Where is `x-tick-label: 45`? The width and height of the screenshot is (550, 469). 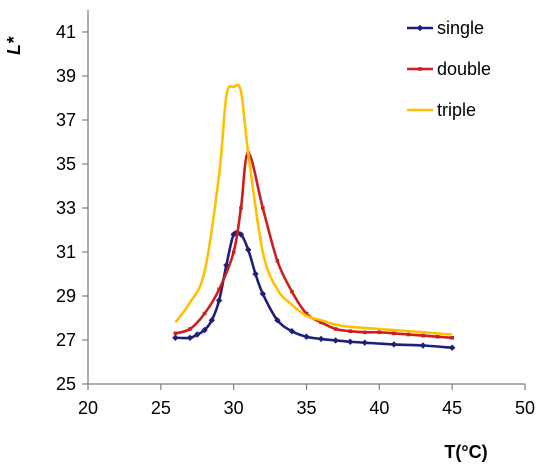
x-tick-label: 45 is located at coordinates (452, 408).